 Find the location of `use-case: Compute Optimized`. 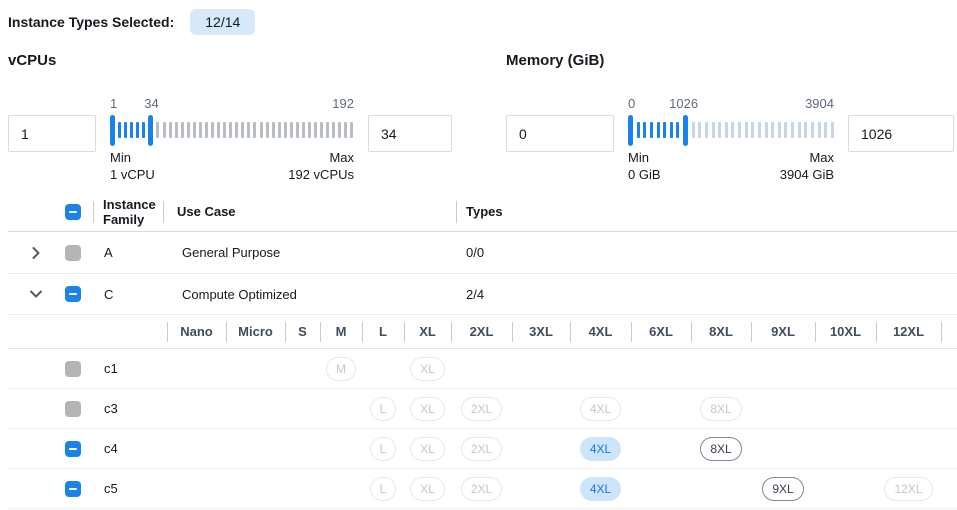

use-case: Compute Optimized is located at coordinates (239, 294).